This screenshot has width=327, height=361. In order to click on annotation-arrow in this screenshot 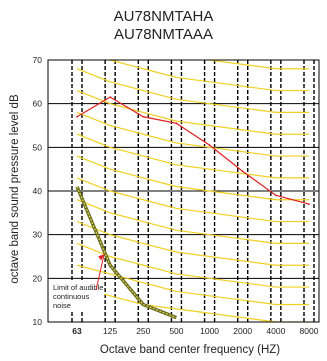, I will do `click(100, 272)`.